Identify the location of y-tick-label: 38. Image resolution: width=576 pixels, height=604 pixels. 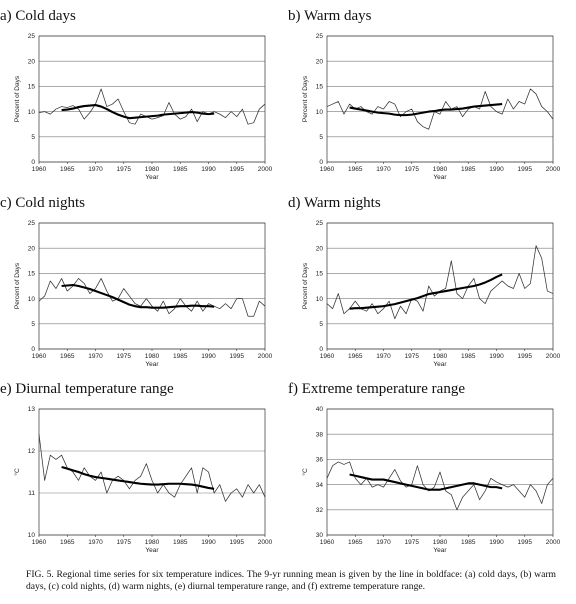
(320, 434).